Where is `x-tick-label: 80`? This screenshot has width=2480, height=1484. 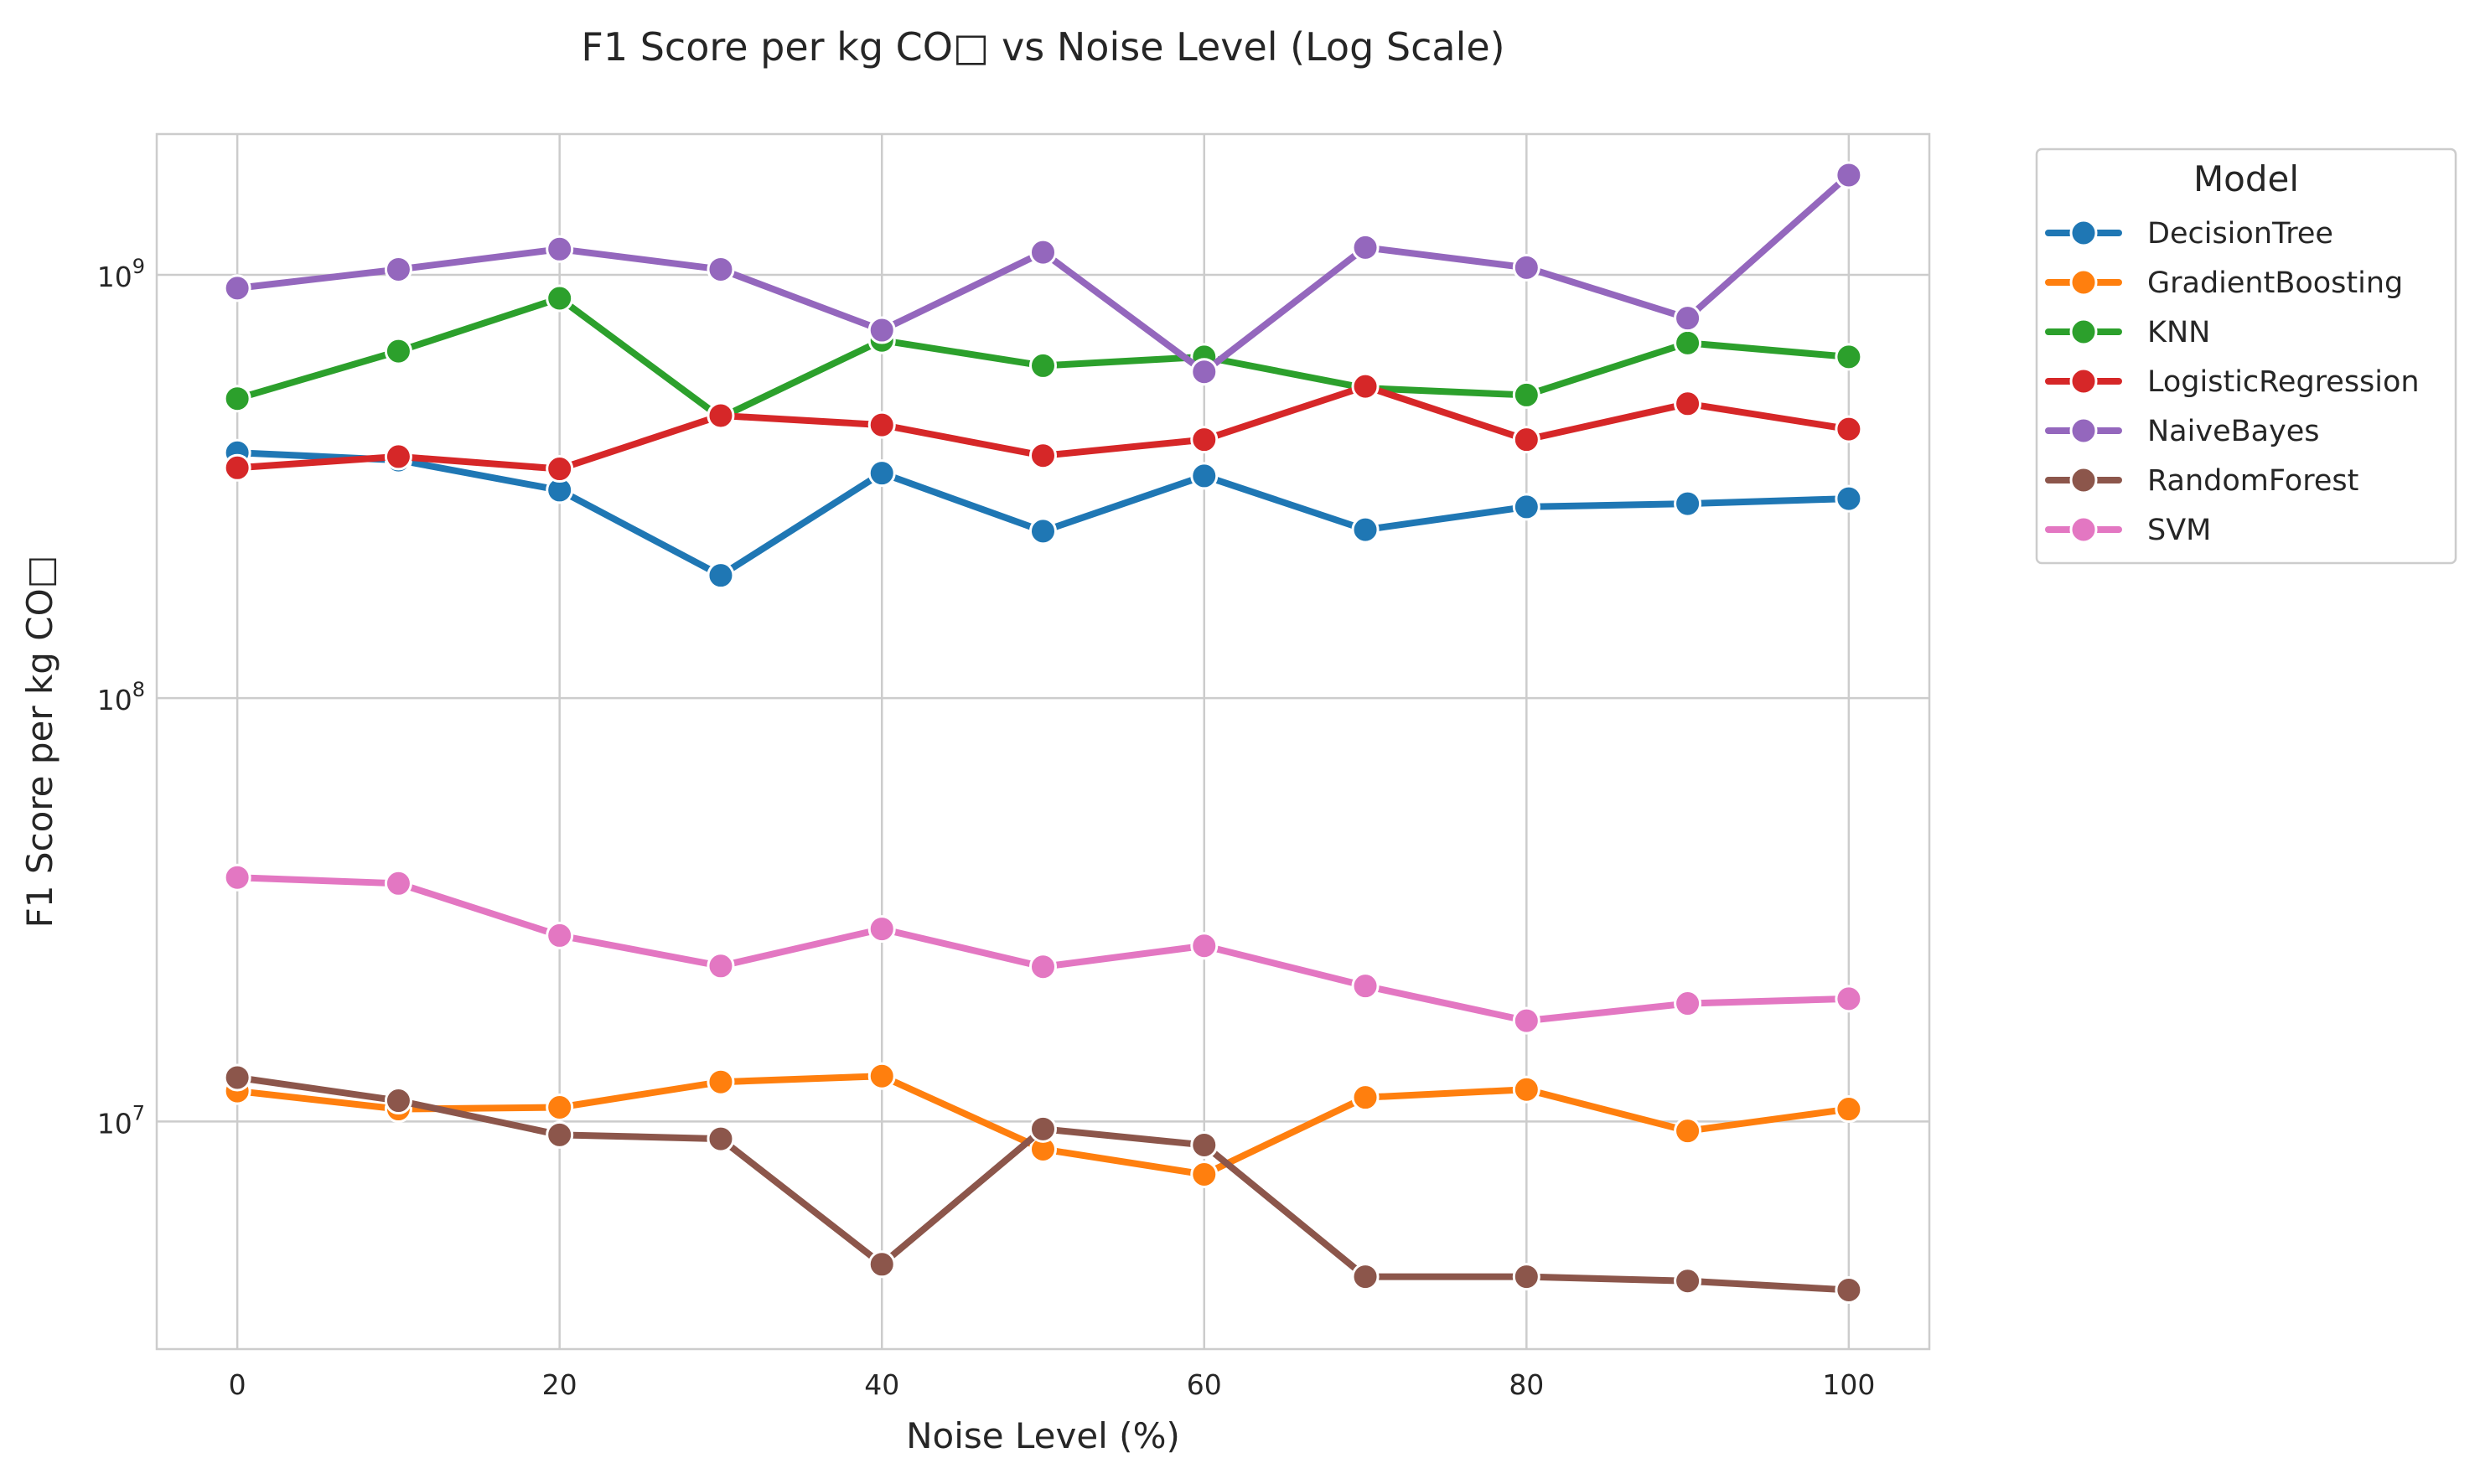 x-tick-label: 80 is located at coordinates (1526, 1384).